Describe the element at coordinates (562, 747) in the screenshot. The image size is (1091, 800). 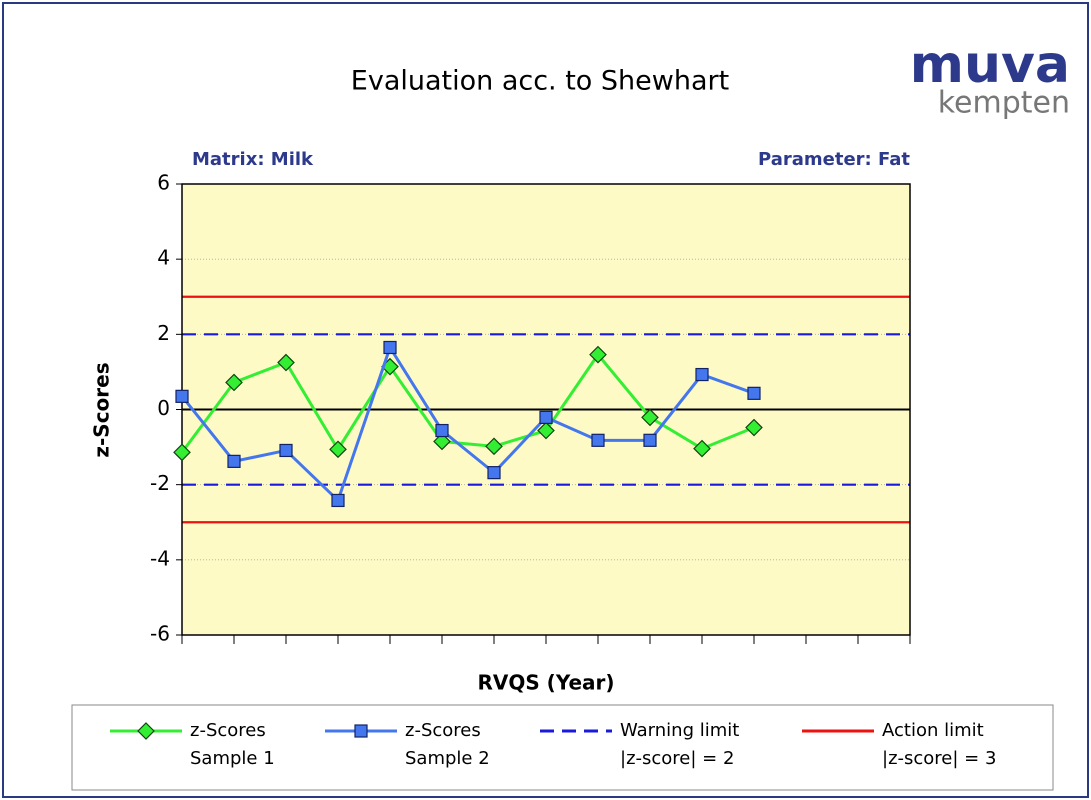
I see `legend-box` at that location.